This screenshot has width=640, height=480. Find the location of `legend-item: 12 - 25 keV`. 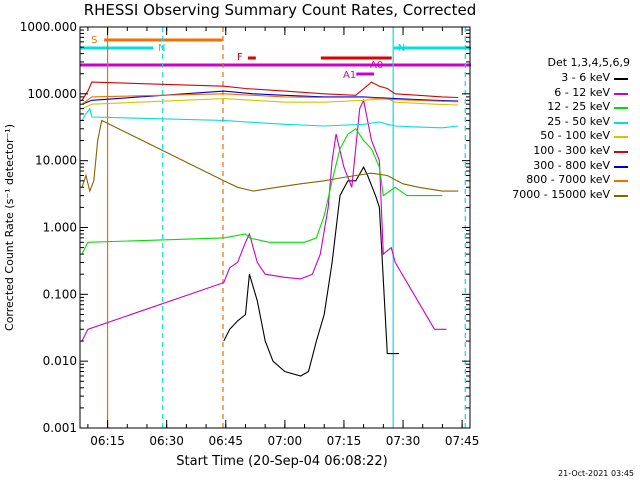

legend-item: 12 - 25 keV is located at coordinates (555, 107).